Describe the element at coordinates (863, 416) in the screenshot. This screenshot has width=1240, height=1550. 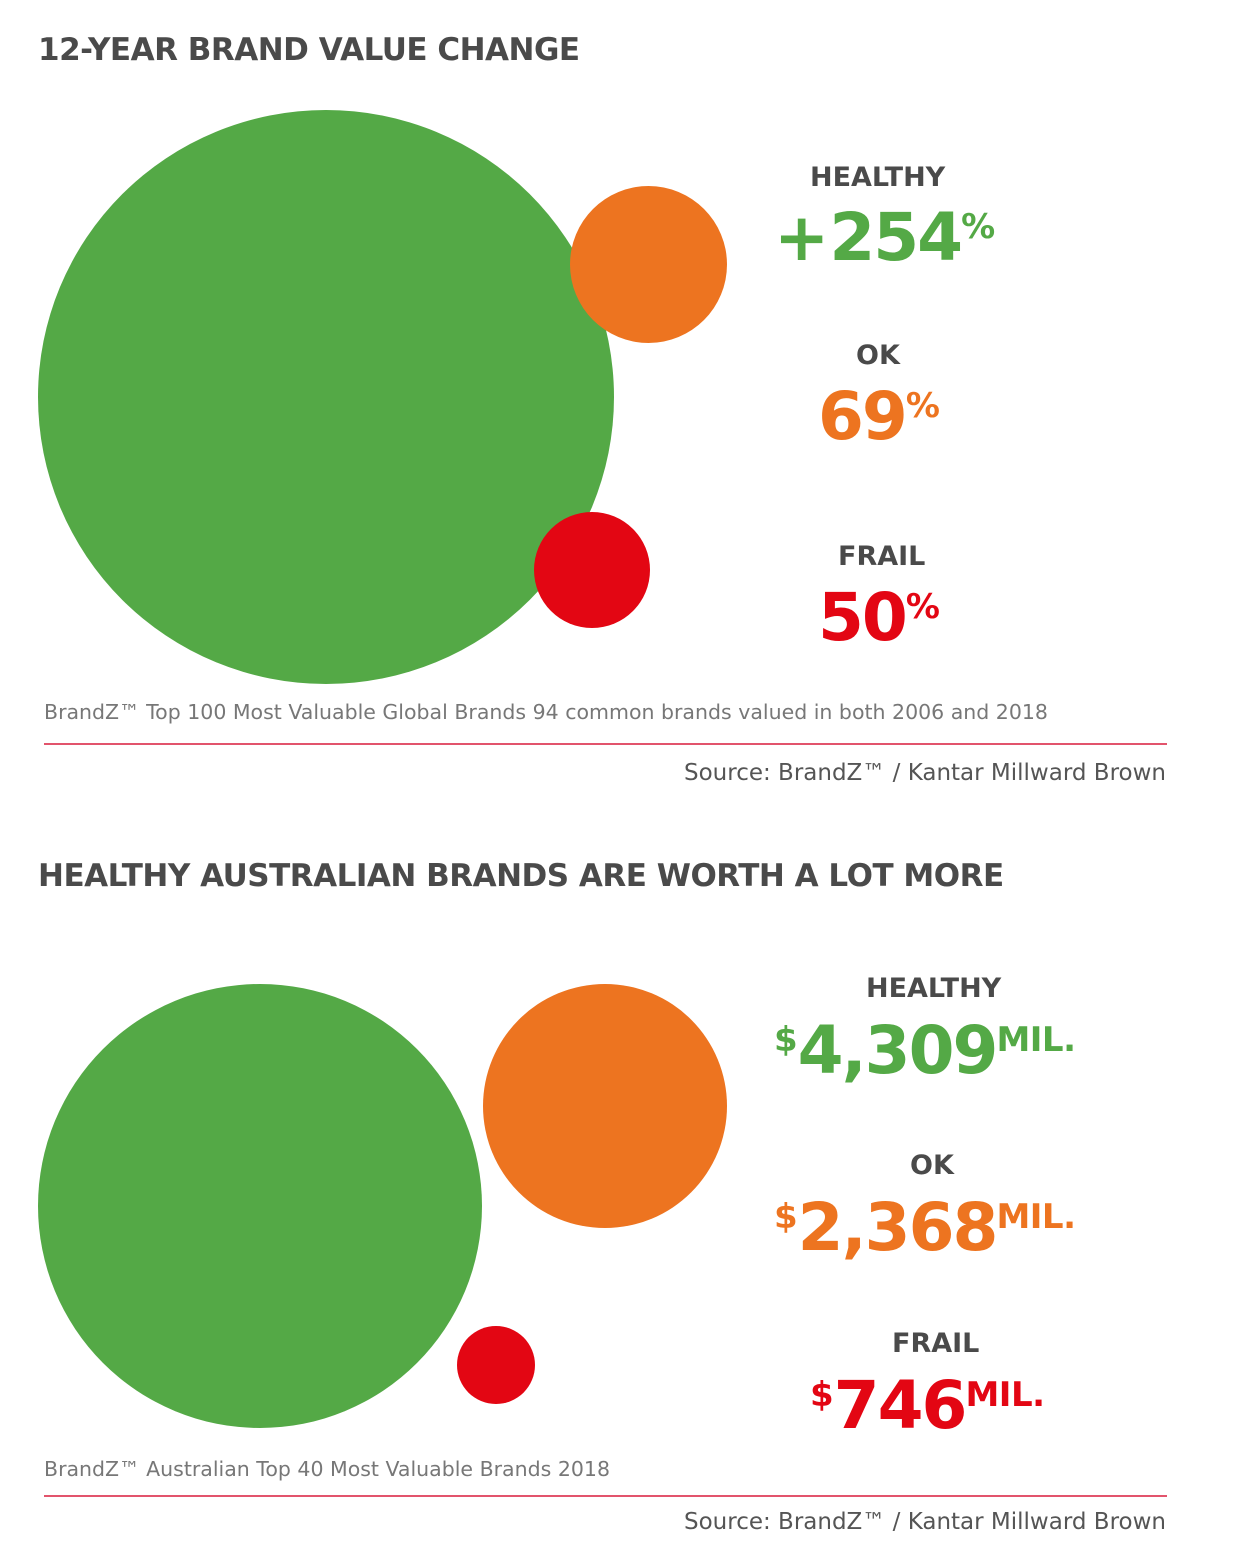
I see `chart1-value-ok-number: 69` at that location.